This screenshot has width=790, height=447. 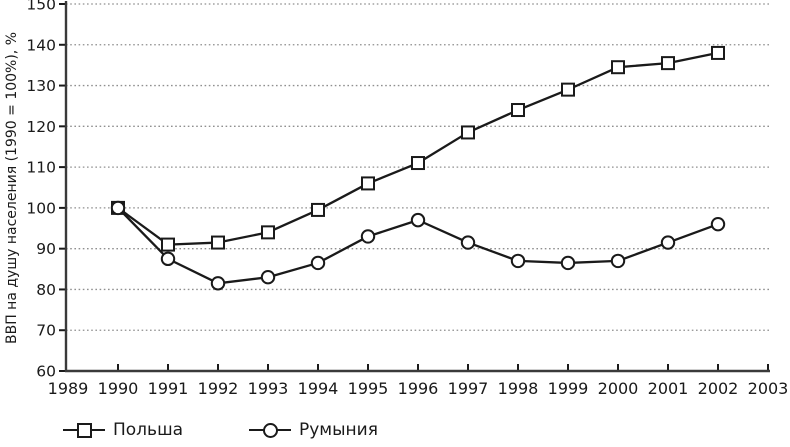 What do you see at coordinates (618, 388) in the screenshot?
I see `x-tick-label-2000: 2000` at bounding box center [618, 388].